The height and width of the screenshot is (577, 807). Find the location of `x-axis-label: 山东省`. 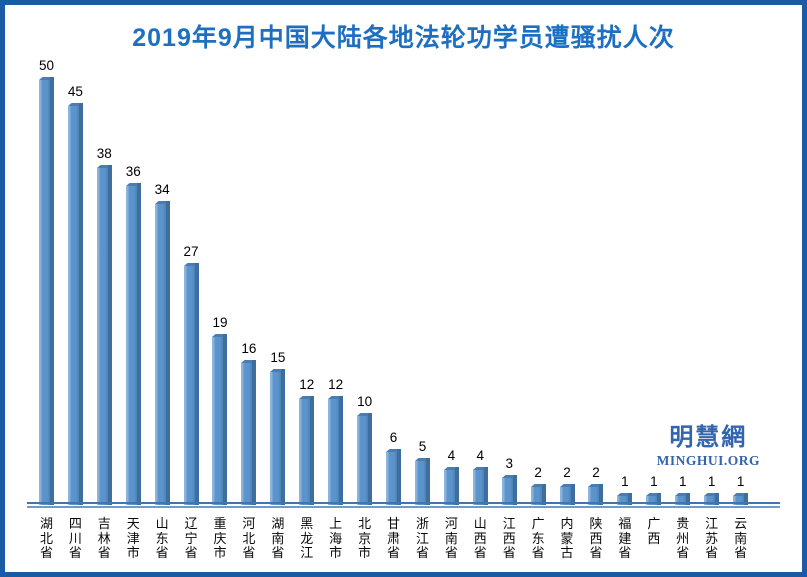

x-axis-label: 山东省 is located at coordinates (162, 538).